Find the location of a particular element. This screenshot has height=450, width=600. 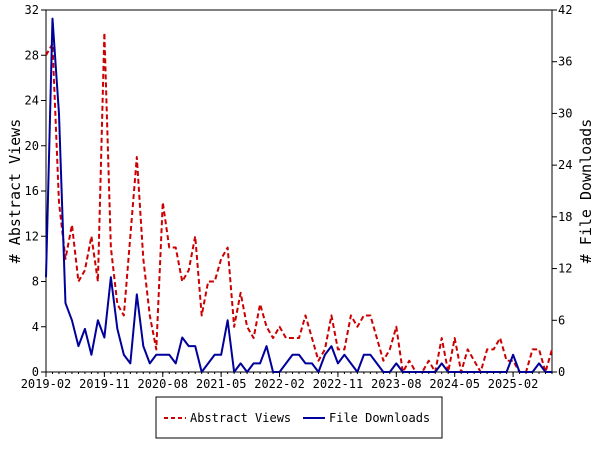

x-tick-label: 2022-02 is located at coordinates (279, 384).